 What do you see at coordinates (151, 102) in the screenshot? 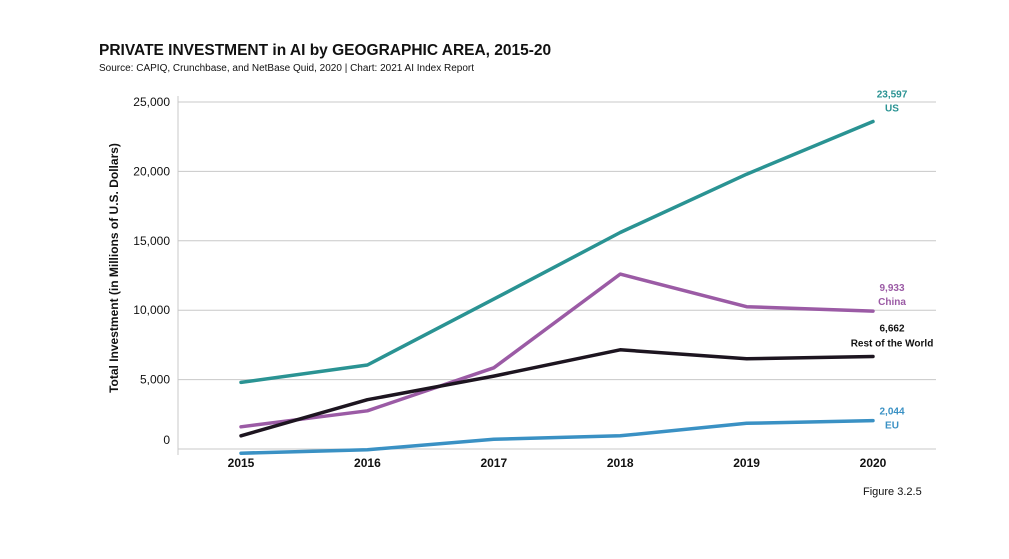
I see `y-tick-label: 25,000` at bounding box center [151, 102].